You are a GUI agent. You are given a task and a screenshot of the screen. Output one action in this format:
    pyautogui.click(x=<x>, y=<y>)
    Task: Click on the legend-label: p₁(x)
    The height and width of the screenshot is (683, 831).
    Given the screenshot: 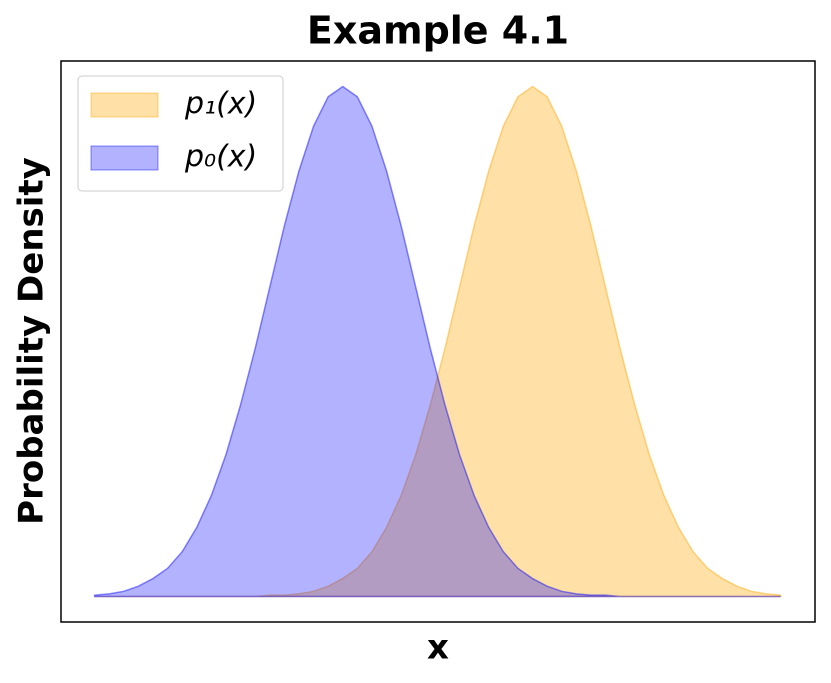 What is the action you would take?
    pyautogui.click(x=220, y=104)
    